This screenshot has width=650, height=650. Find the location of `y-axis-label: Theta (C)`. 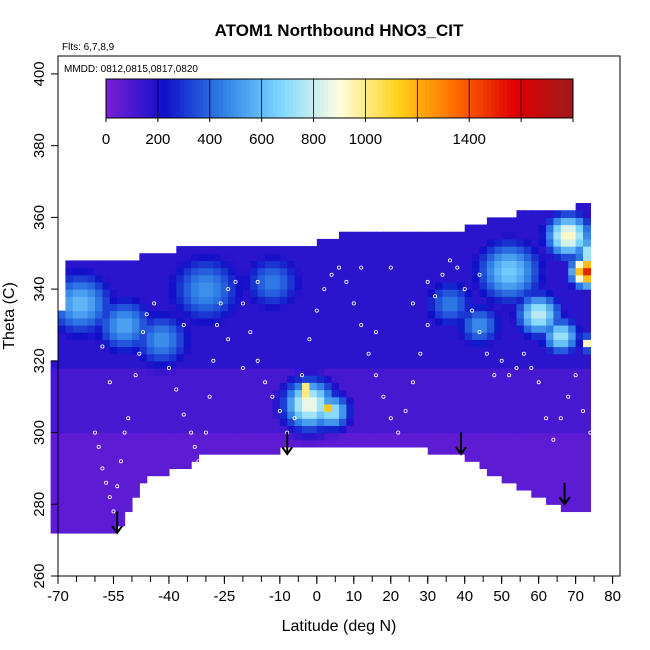

y-axis-label: Theta (C) is located at coordinates (9, 316).